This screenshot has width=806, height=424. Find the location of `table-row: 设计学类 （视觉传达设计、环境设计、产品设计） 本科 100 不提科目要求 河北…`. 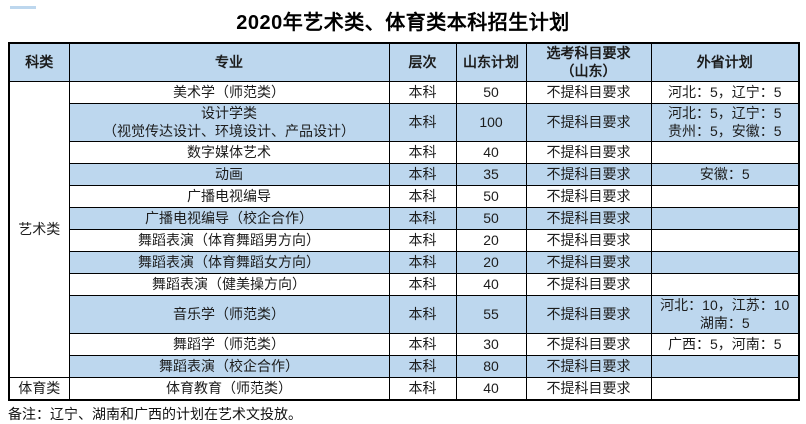

table-row: 设计学类 （视觉传达设计、环境设计、产品设计） 本科 100 不提科目要求 河北… is located at coordinates (404, 122).